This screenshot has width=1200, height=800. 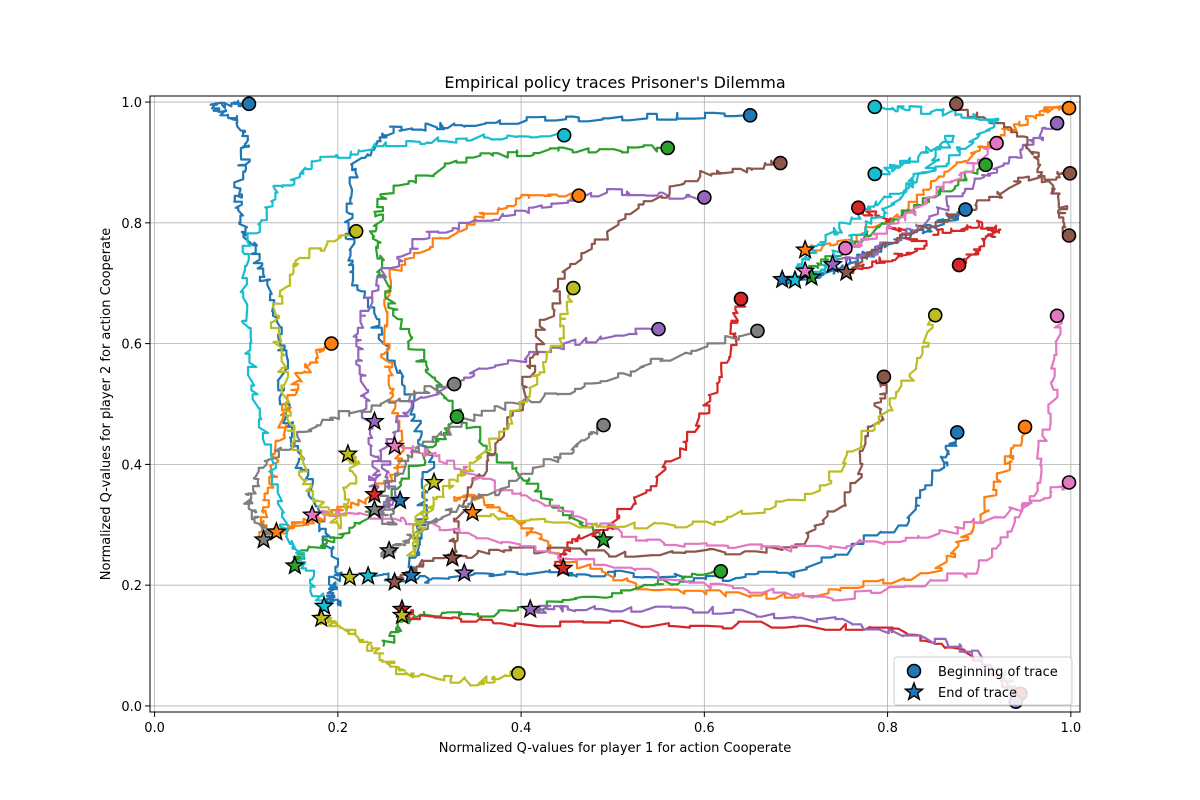 I want to click on x-tick-label: 0.2, so click(x=337, y=728).